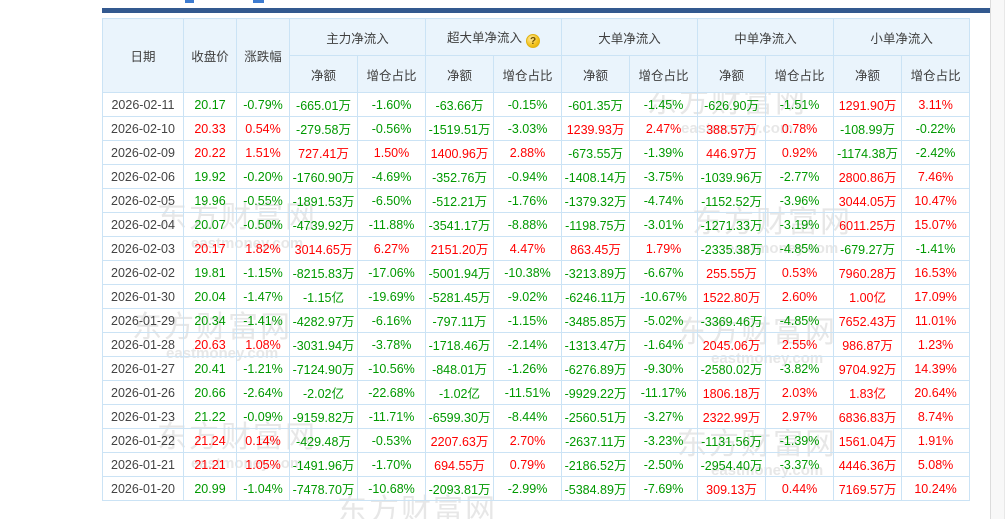 The image size is (1005, 519). What do you see at coordinates (732, 368) in the screenshot?
I see `cell-medium-net: -2580.02万` at bounding box center [732, 368].